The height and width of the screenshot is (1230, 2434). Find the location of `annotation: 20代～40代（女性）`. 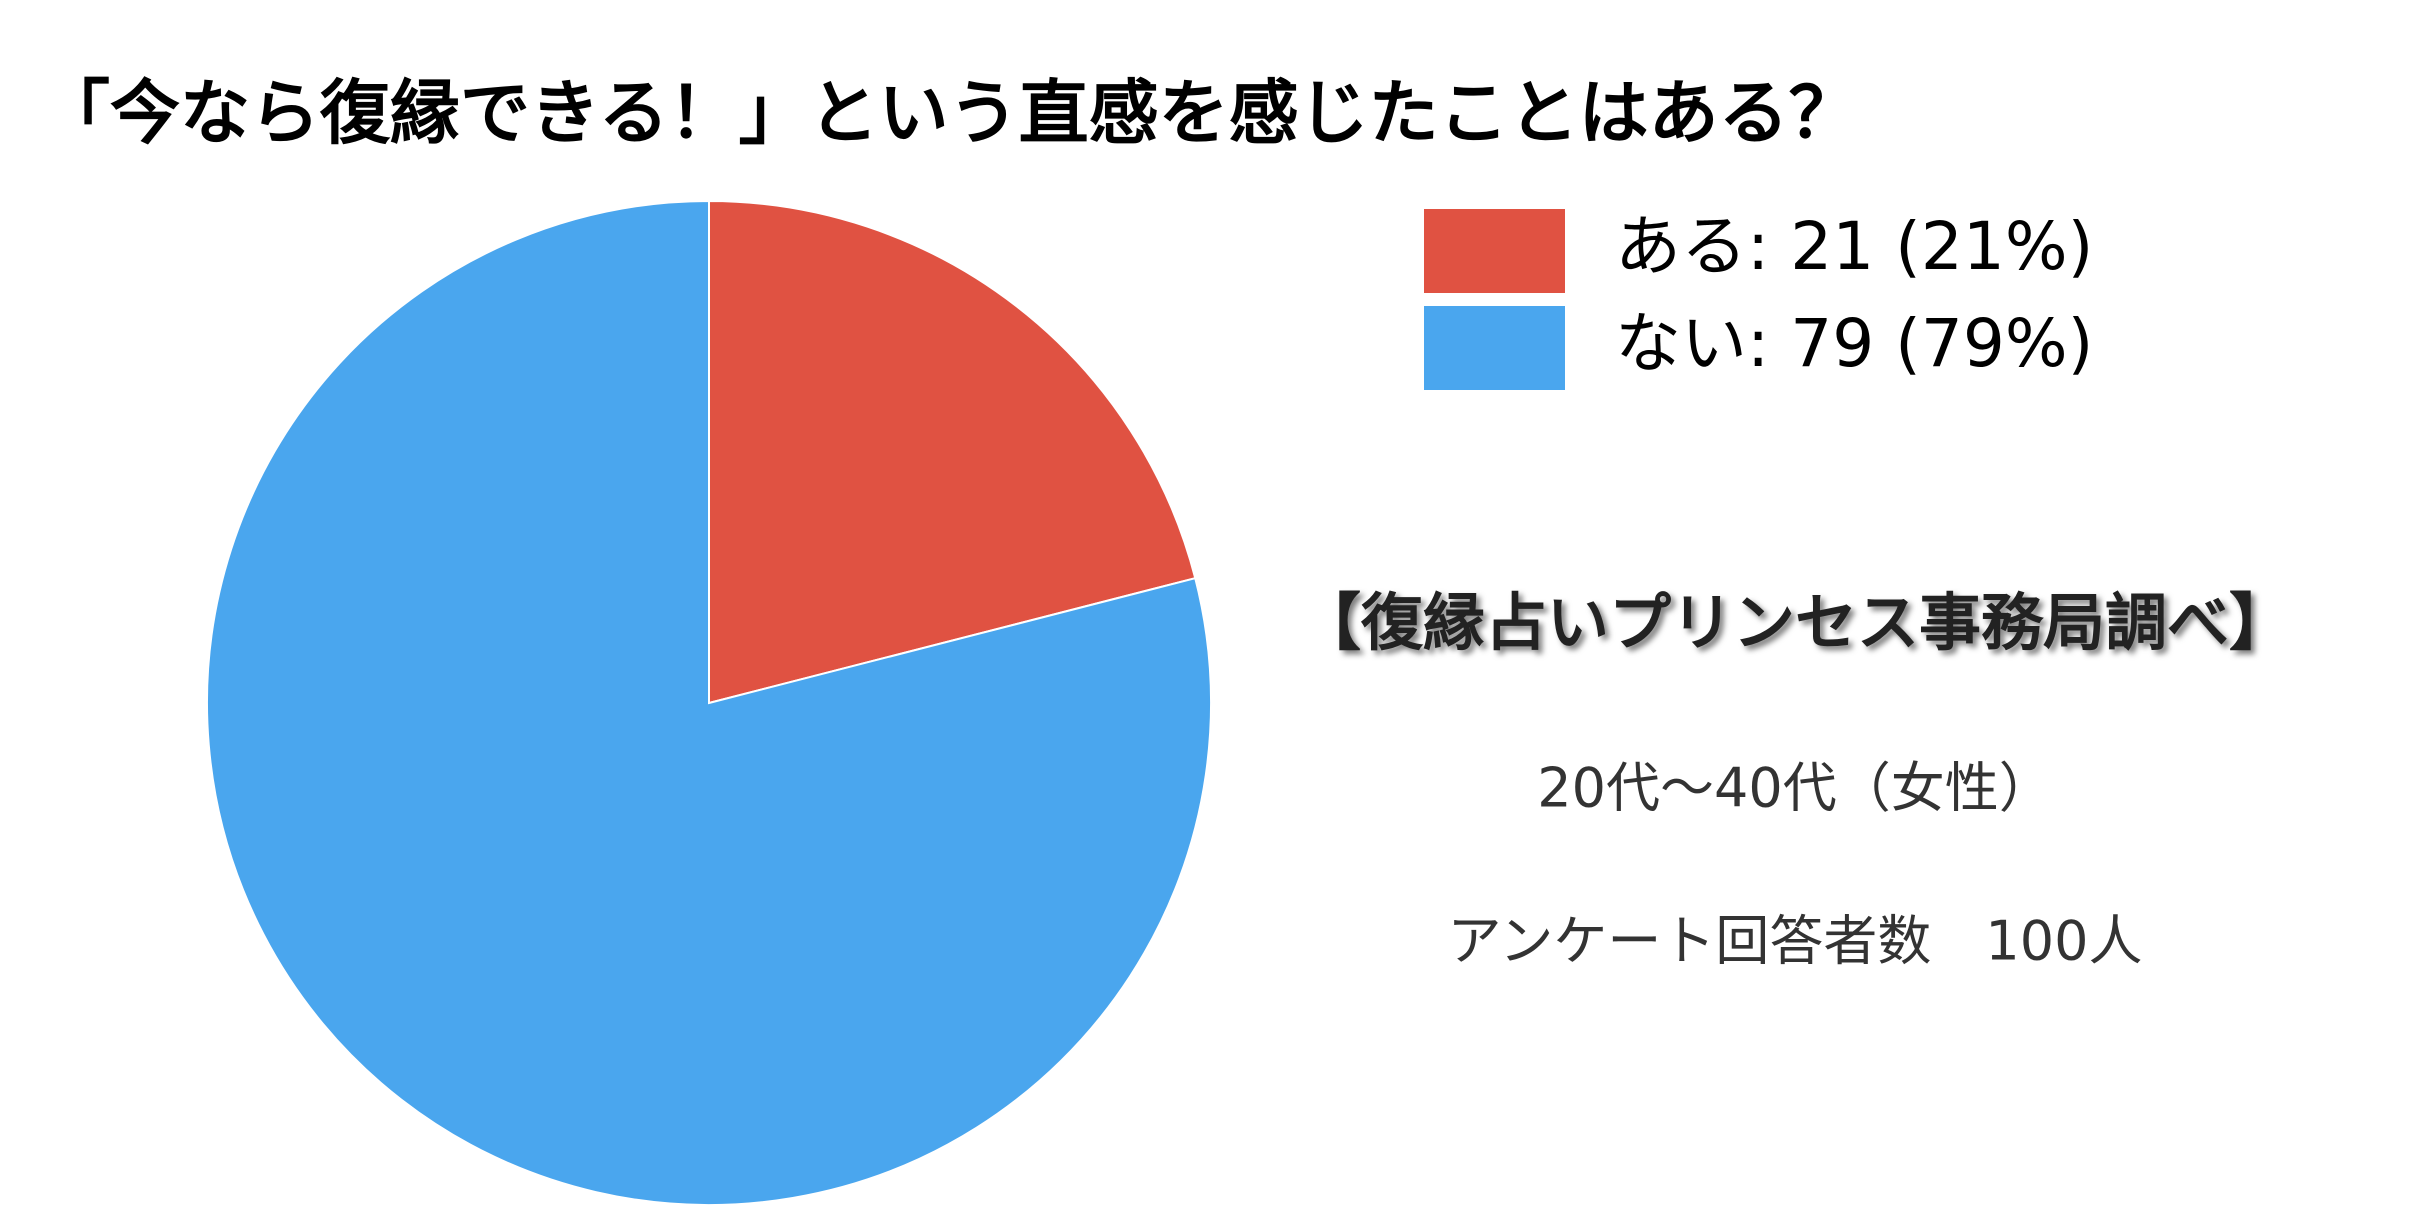

annotation: 20代～40代（女性） is located at coordinates (1794, 788).